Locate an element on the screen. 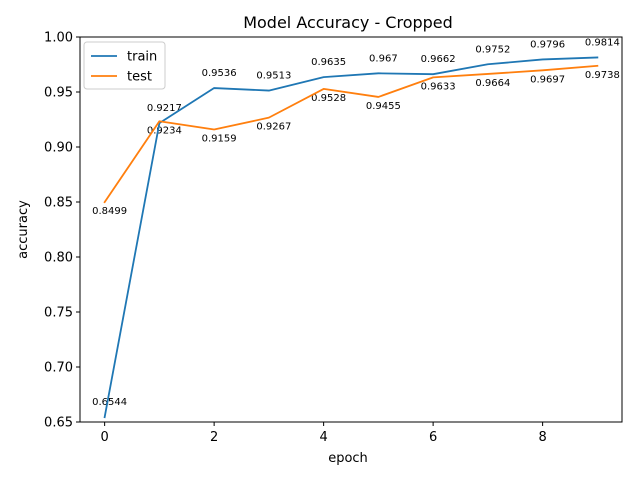 The image size is (640, 480). x-axis-title: epoch is located at coordinates (348, 458).